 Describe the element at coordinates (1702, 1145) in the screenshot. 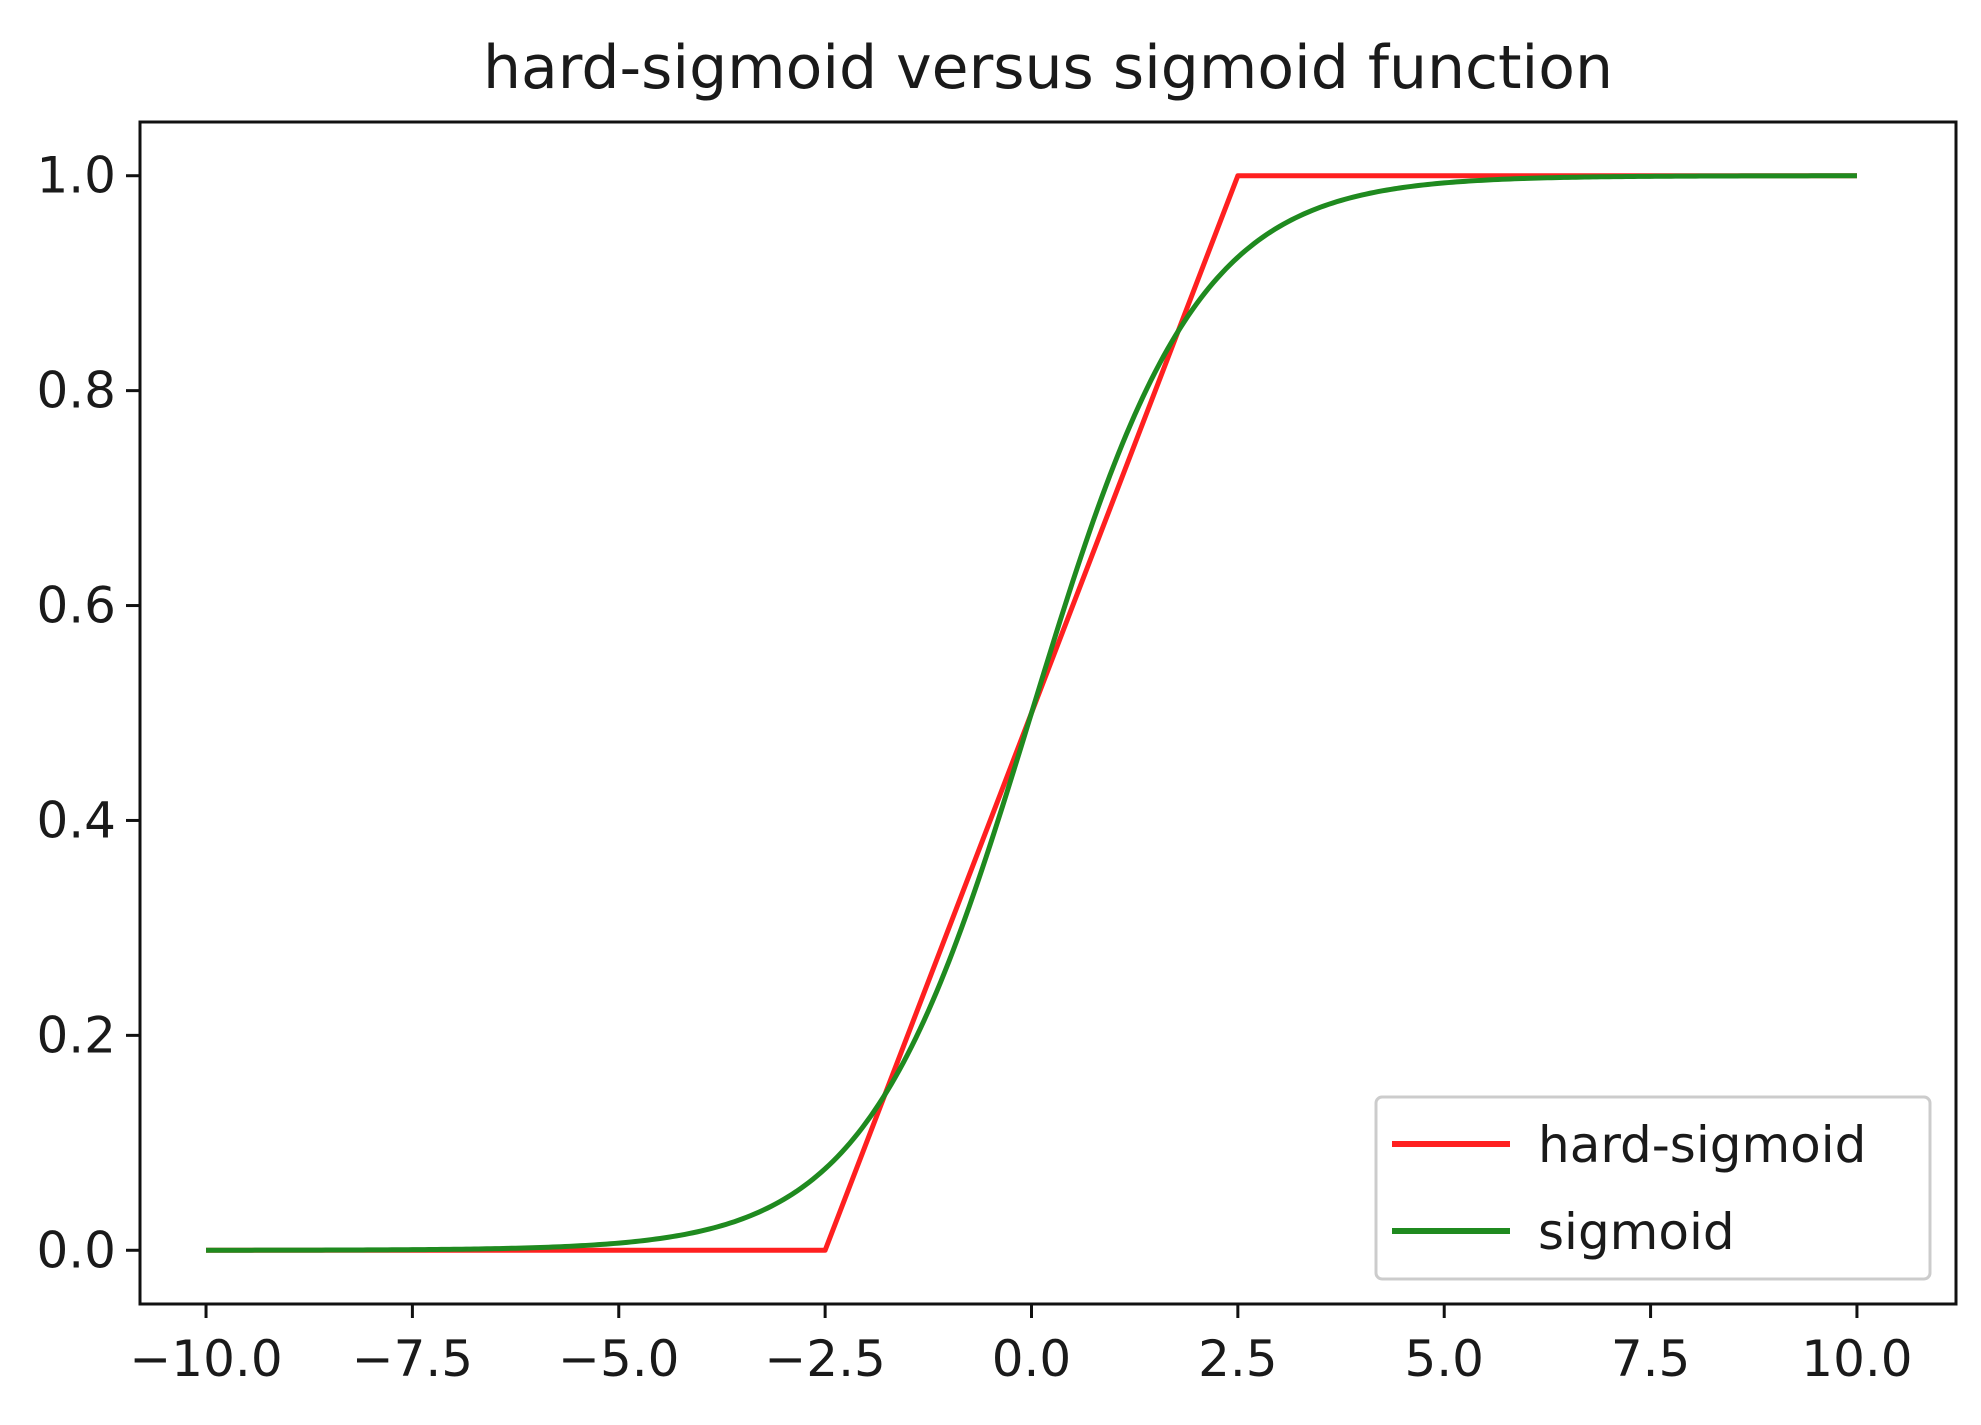

I see `legend-label-hard-sigmoid: hard-sigmoid` at that location.